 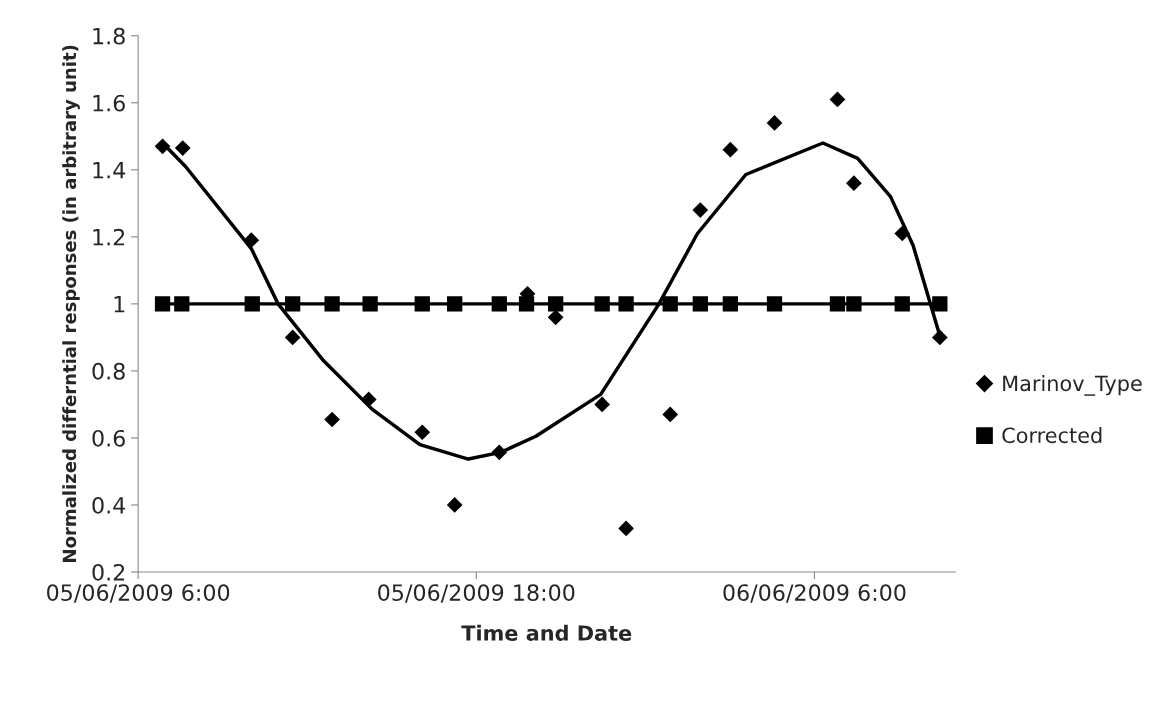 What do you see at coordinates (138, 593) in the screenshot?
I see `x-tick-label: 05/06/2009 6:00` at bounding box center [138, 593].